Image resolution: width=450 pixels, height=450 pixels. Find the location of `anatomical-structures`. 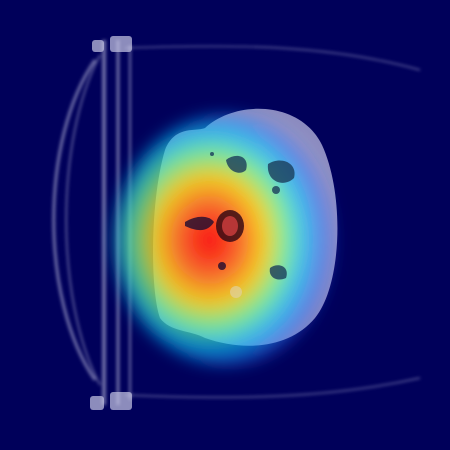

anatomical-structures is located at coordinates (214, 254).